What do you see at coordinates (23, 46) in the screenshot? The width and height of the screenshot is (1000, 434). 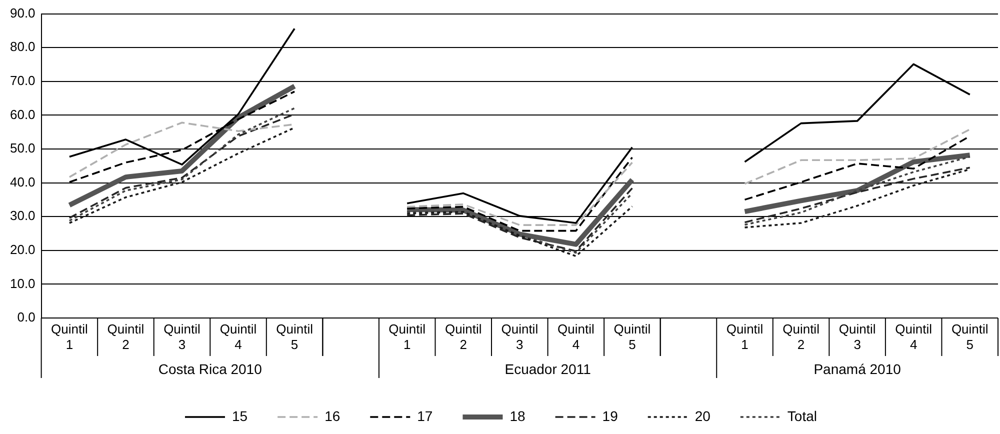 I see `y-tick-label: 80.0` at bounding box center [23, 46].